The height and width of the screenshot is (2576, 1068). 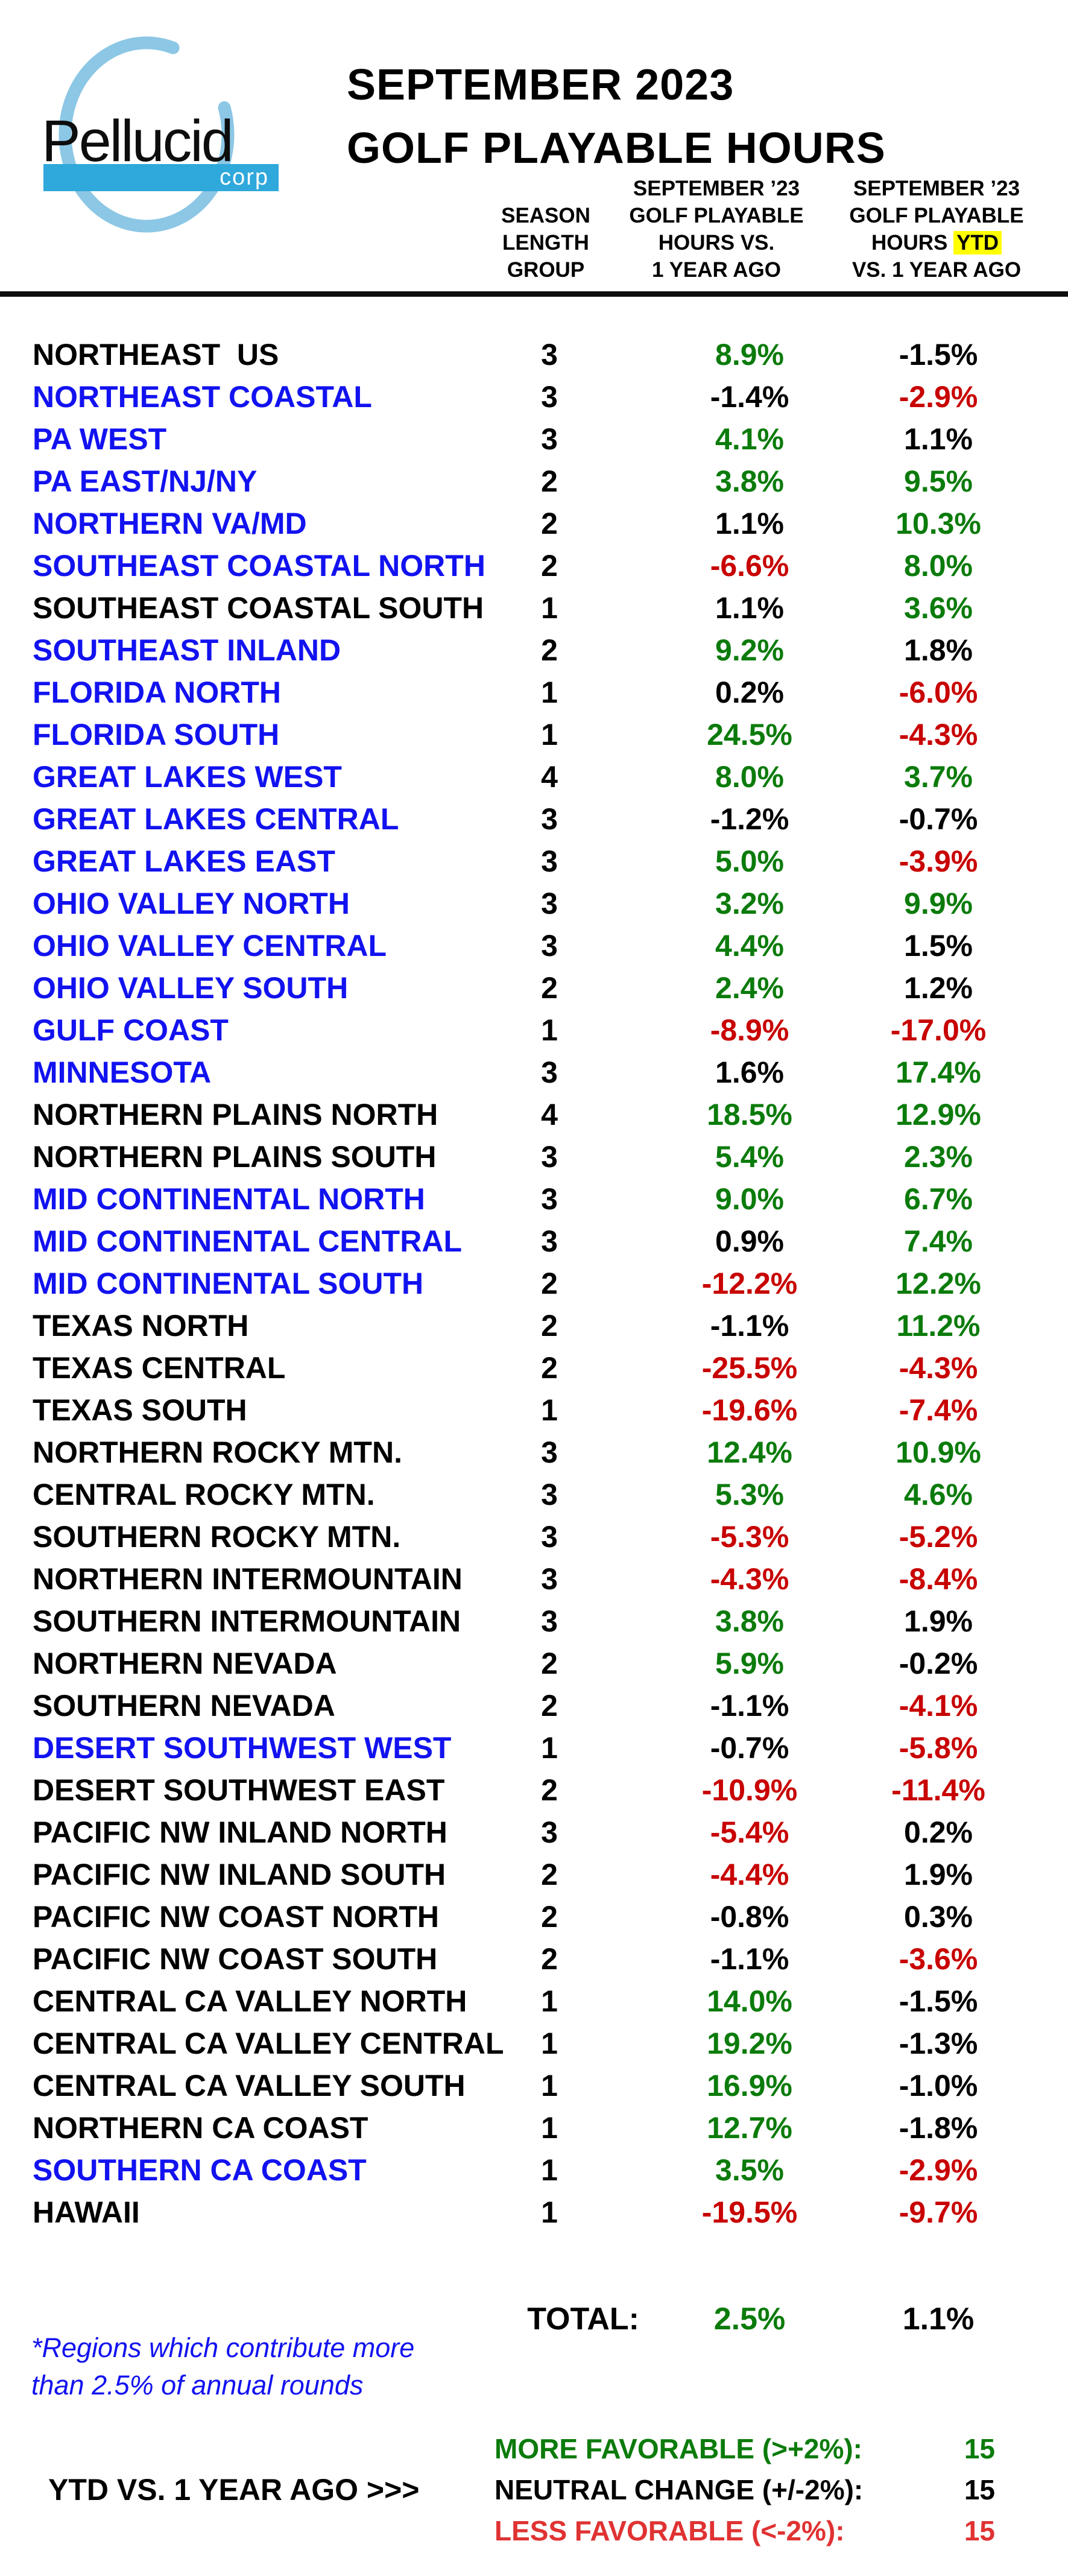 I want to click on table-row: MID CONTINENTAL NORTH 3 9.0% 6.7%, so click(x=534, y=1199).